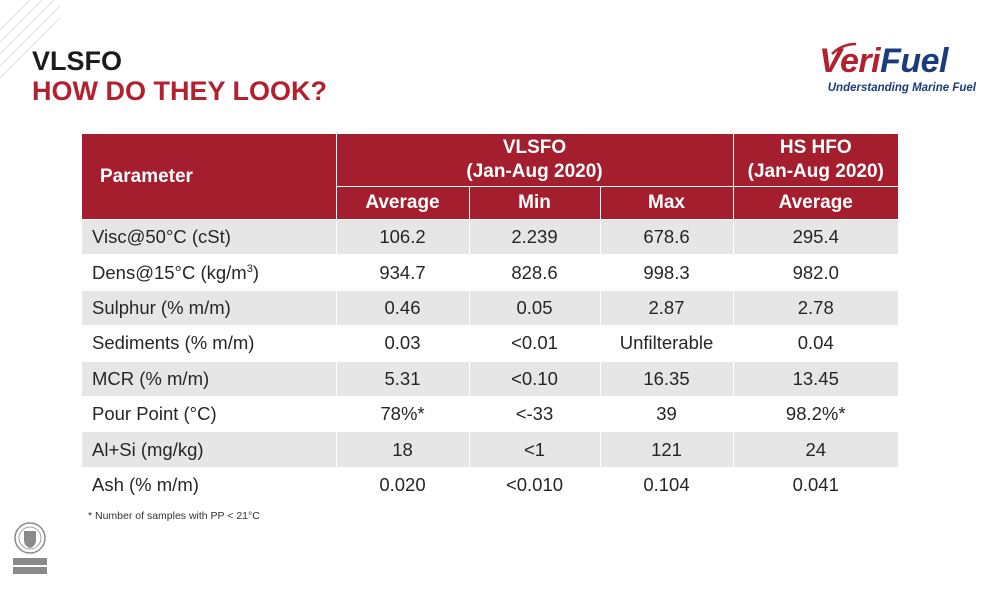 Image resolution: width=1000 pixels, height=600 pixels. Describe the element at coordinates (815, 307) in the screenshot. I see `cell-hshfo-average: 2.78` at that location.